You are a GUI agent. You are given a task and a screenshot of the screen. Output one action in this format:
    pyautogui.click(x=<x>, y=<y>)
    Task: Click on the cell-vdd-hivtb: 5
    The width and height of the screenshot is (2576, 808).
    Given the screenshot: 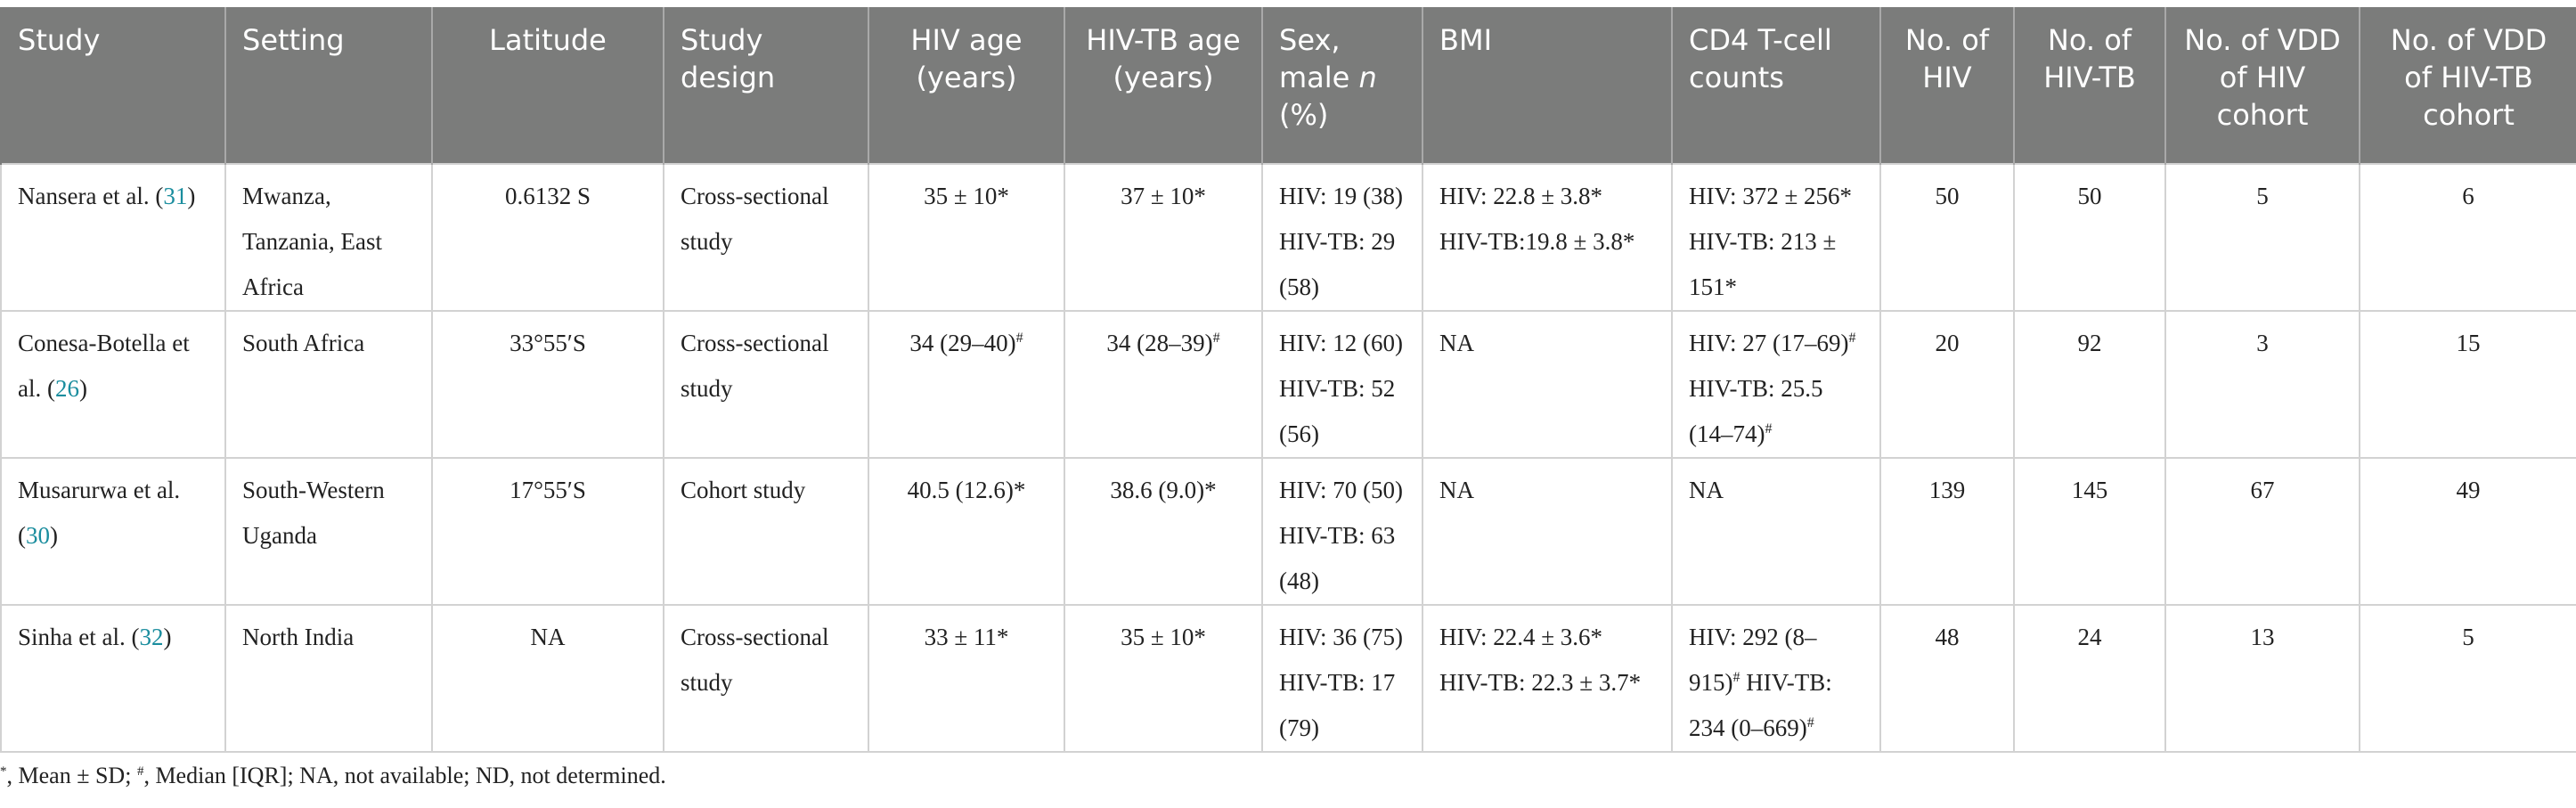 What is the action you would take?
    pyautogui.click(x=2468, y=678)
    